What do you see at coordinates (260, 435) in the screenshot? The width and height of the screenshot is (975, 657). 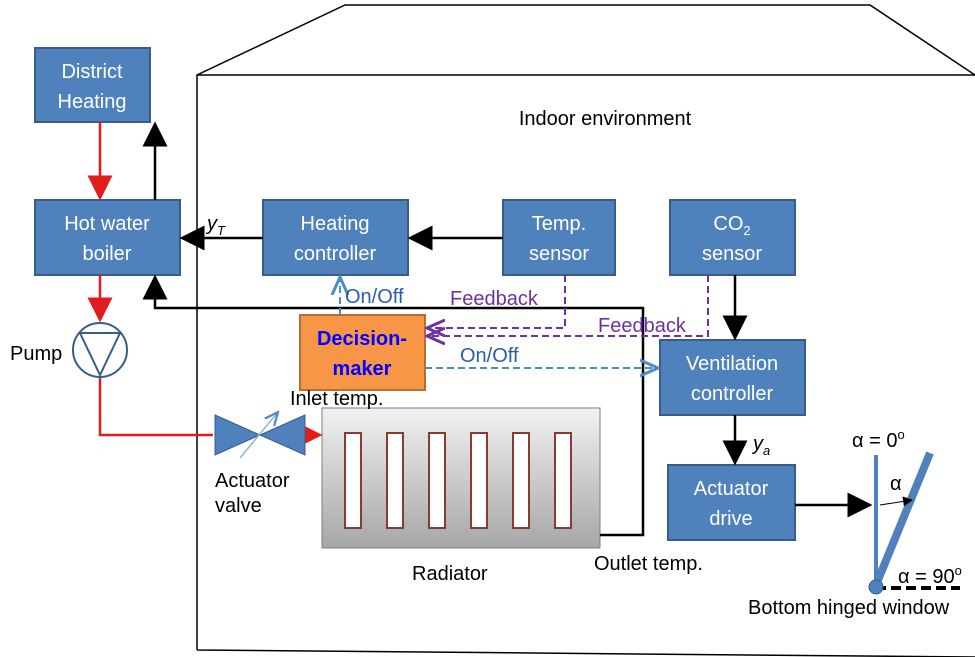 I see `actuator-valve-symbol` at bounding box center [260, 435].